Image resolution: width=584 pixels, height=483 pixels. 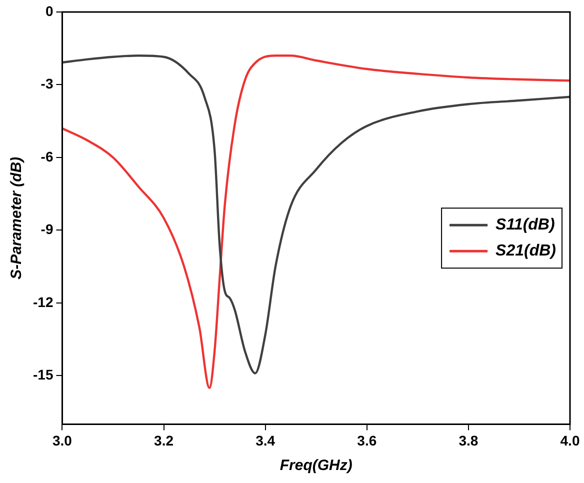 I want to click on x-tick-label: 3.6, so click(x=367, y=440).